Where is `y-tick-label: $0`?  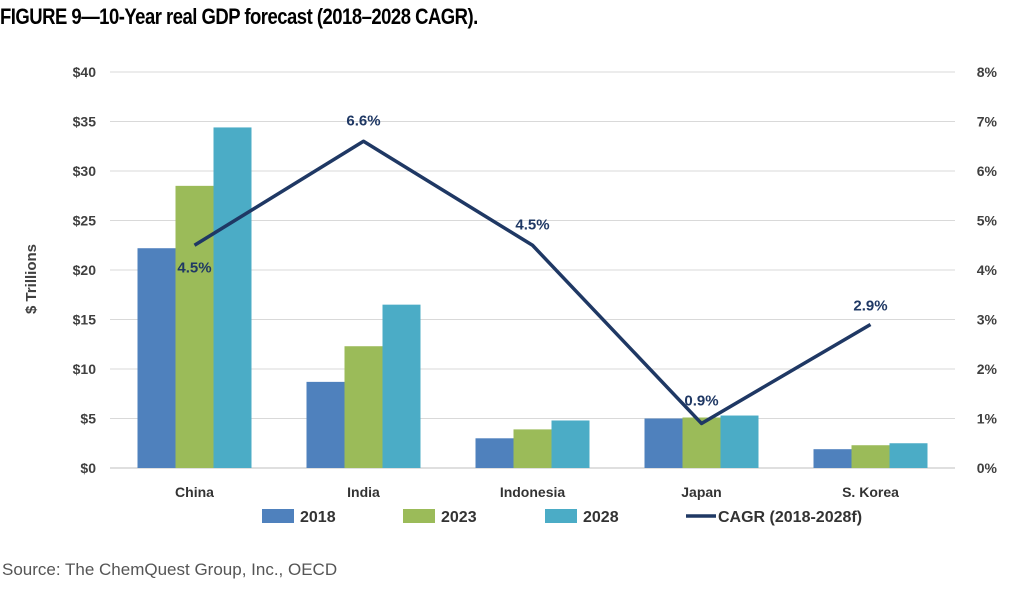 y-tick-label: $0 is located at coordinates (88, 468).